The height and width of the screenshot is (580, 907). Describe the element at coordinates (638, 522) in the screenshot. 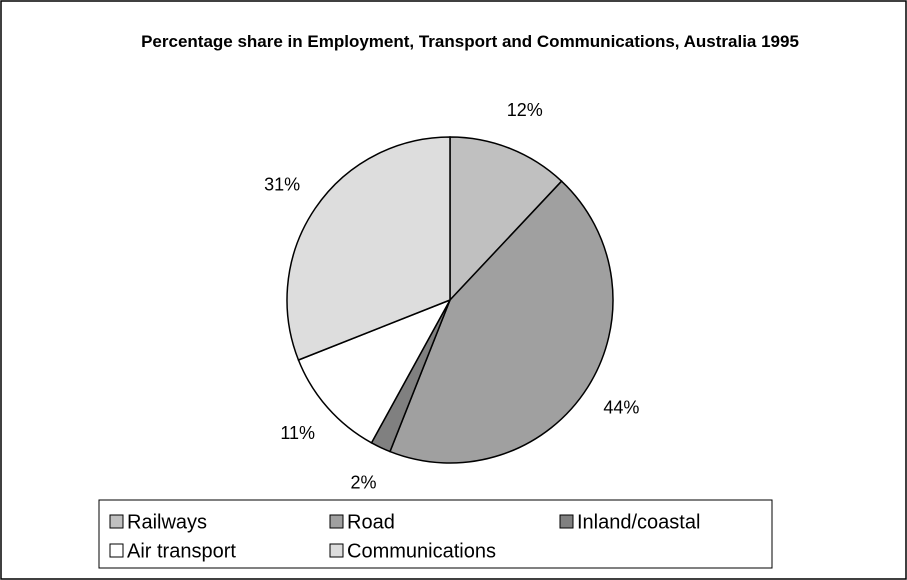

I see `legend-label: Inland/coastal` at that location.